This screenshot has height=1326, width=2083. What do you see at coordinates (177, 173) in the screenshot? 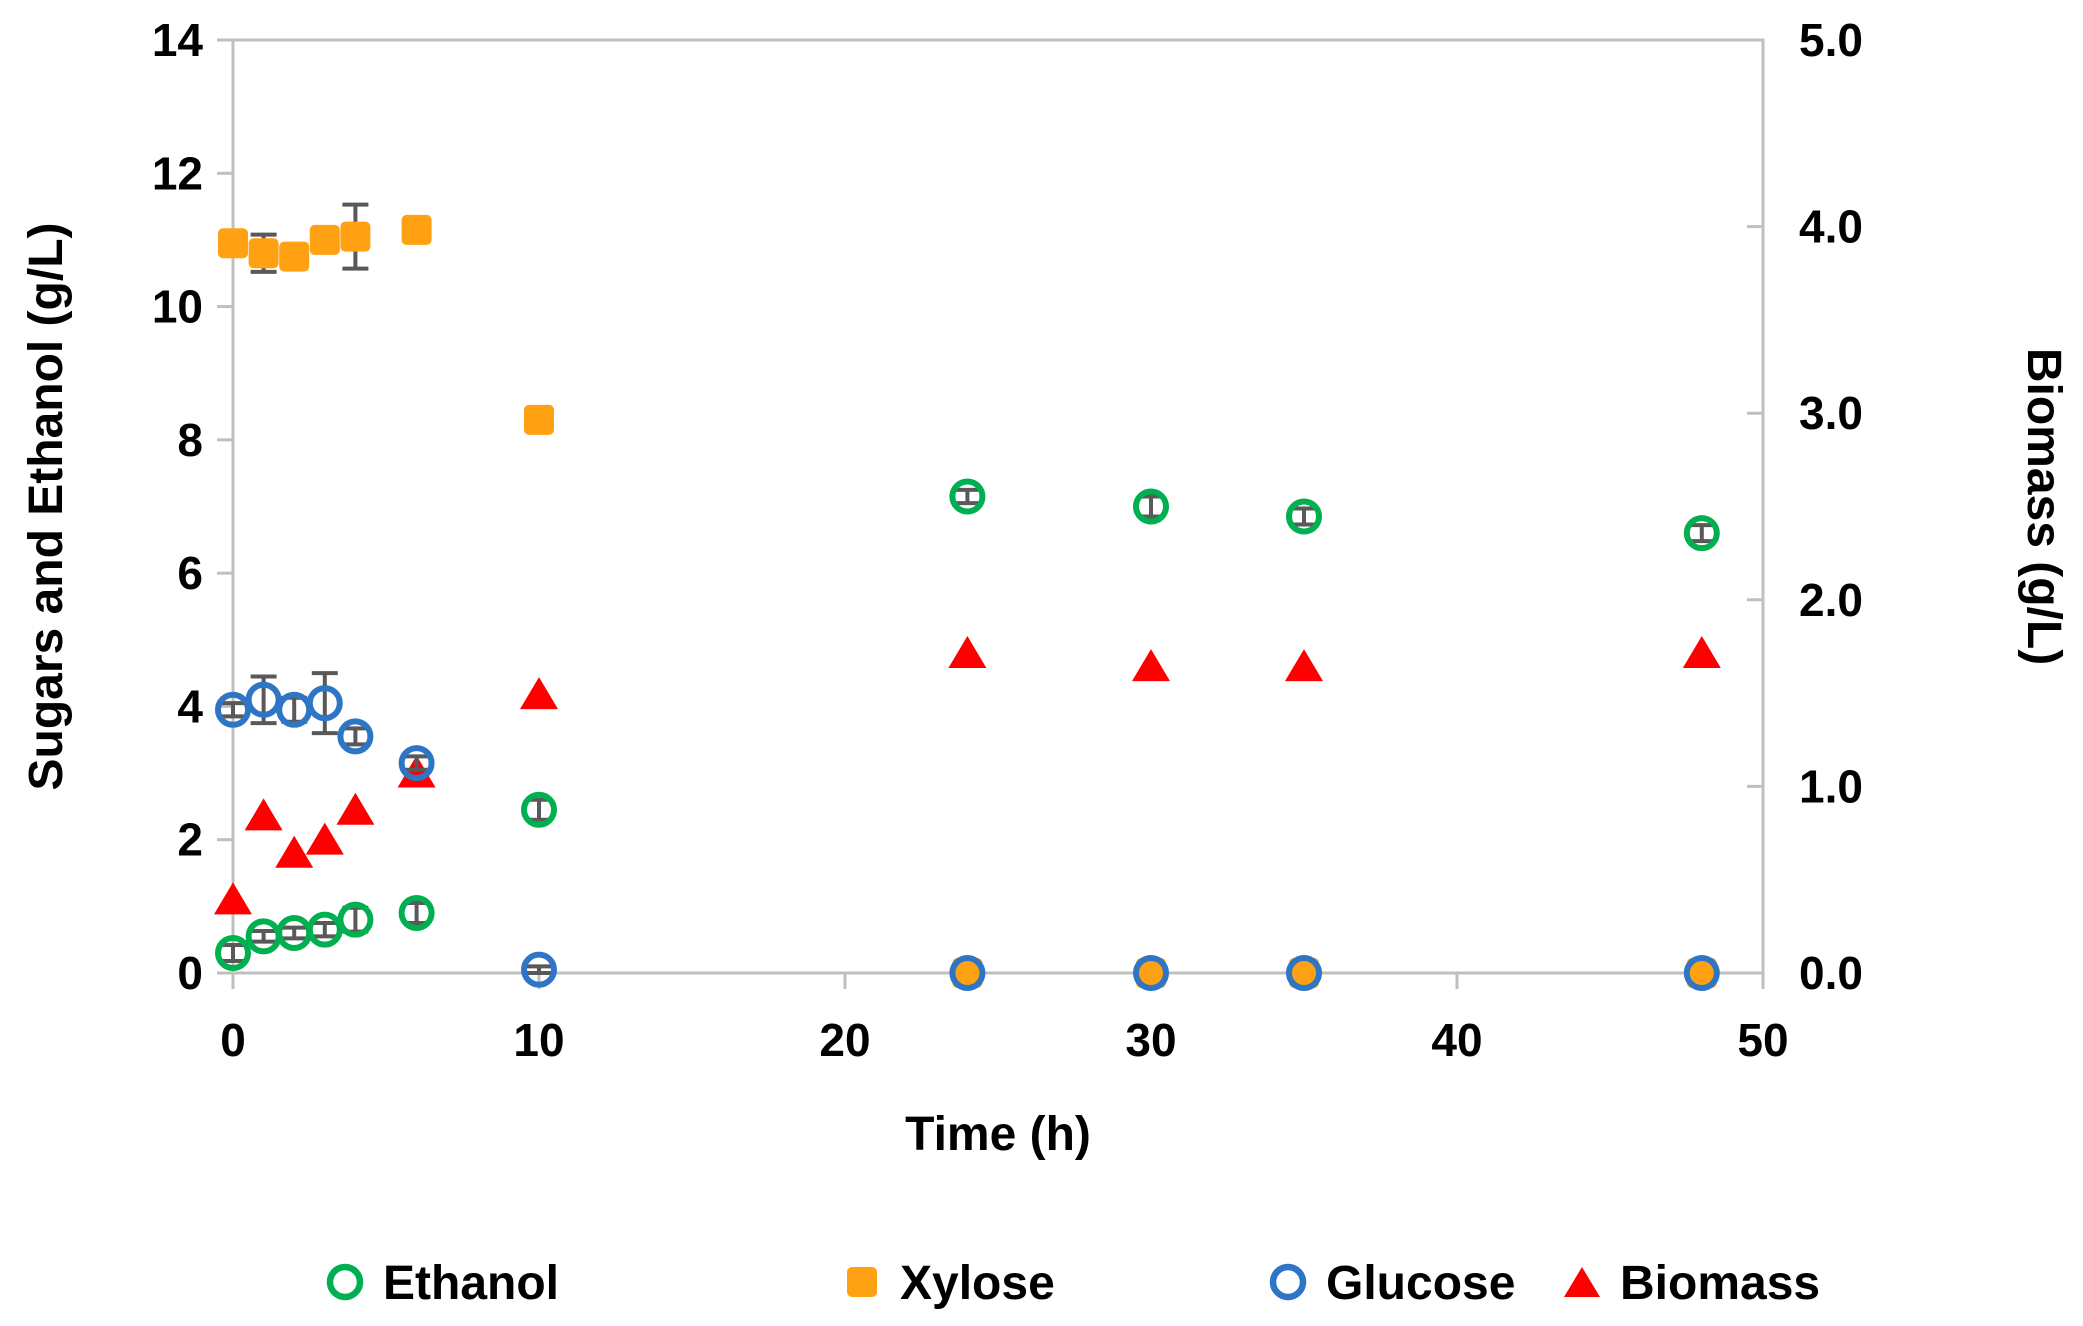
I see `y-left-tick-label: 12` at bounding box center [177, 173].